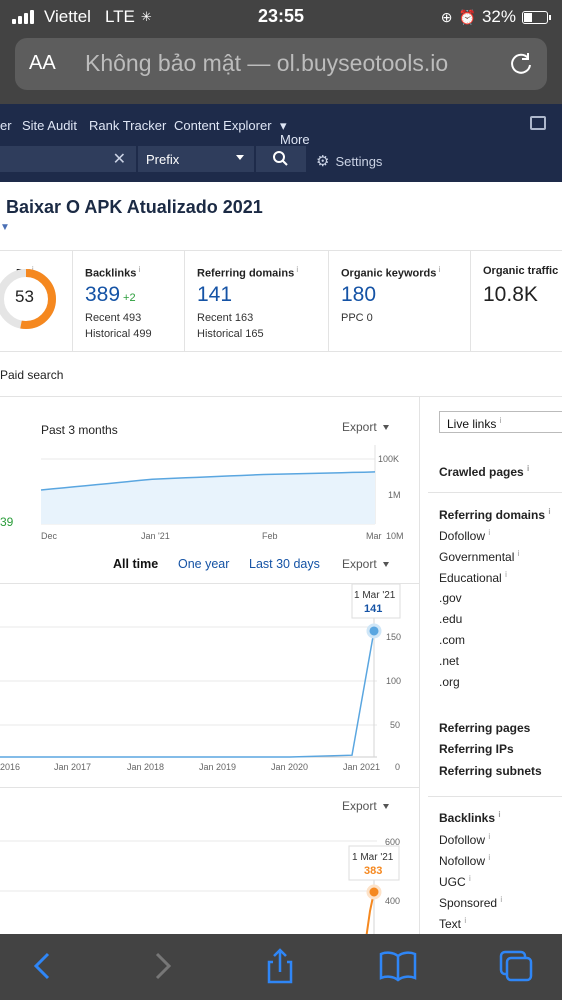  I want to click on nav-item-content-explorer: Content Explorer, so click(223, 125).